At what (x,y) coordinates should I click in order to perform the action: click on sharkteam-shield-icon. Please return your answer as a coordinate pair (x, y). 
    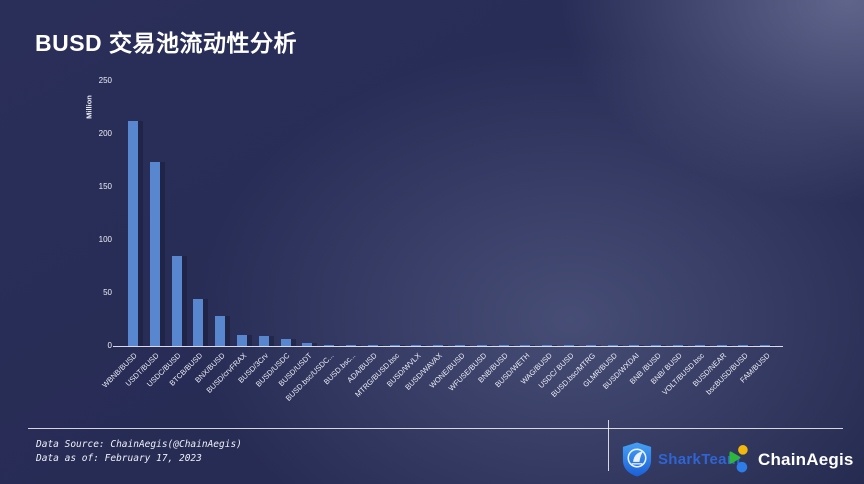
    Looking at the image, I should click on (637, 459).